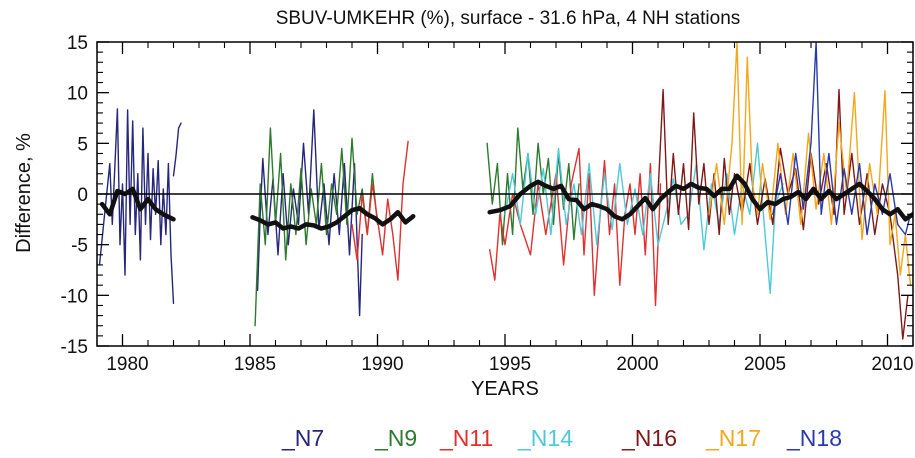 This screenshot has height=458, width=915. Describe the element at coordinates (814, 438) in the screenshot. I see `legend-entry-n18: _N18` at that location.